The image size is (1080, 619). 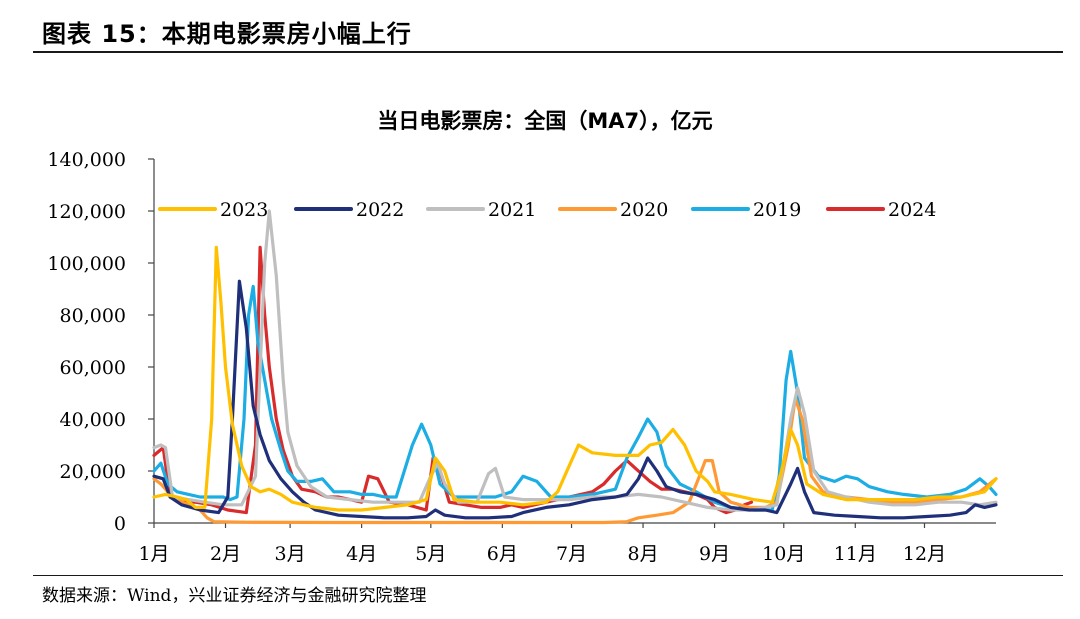 I want to click on x-axis: 1月 2月 3月 4月 5月 6月 7月 8月 9月 10月 11月 12月, so click(x=567, y=543).